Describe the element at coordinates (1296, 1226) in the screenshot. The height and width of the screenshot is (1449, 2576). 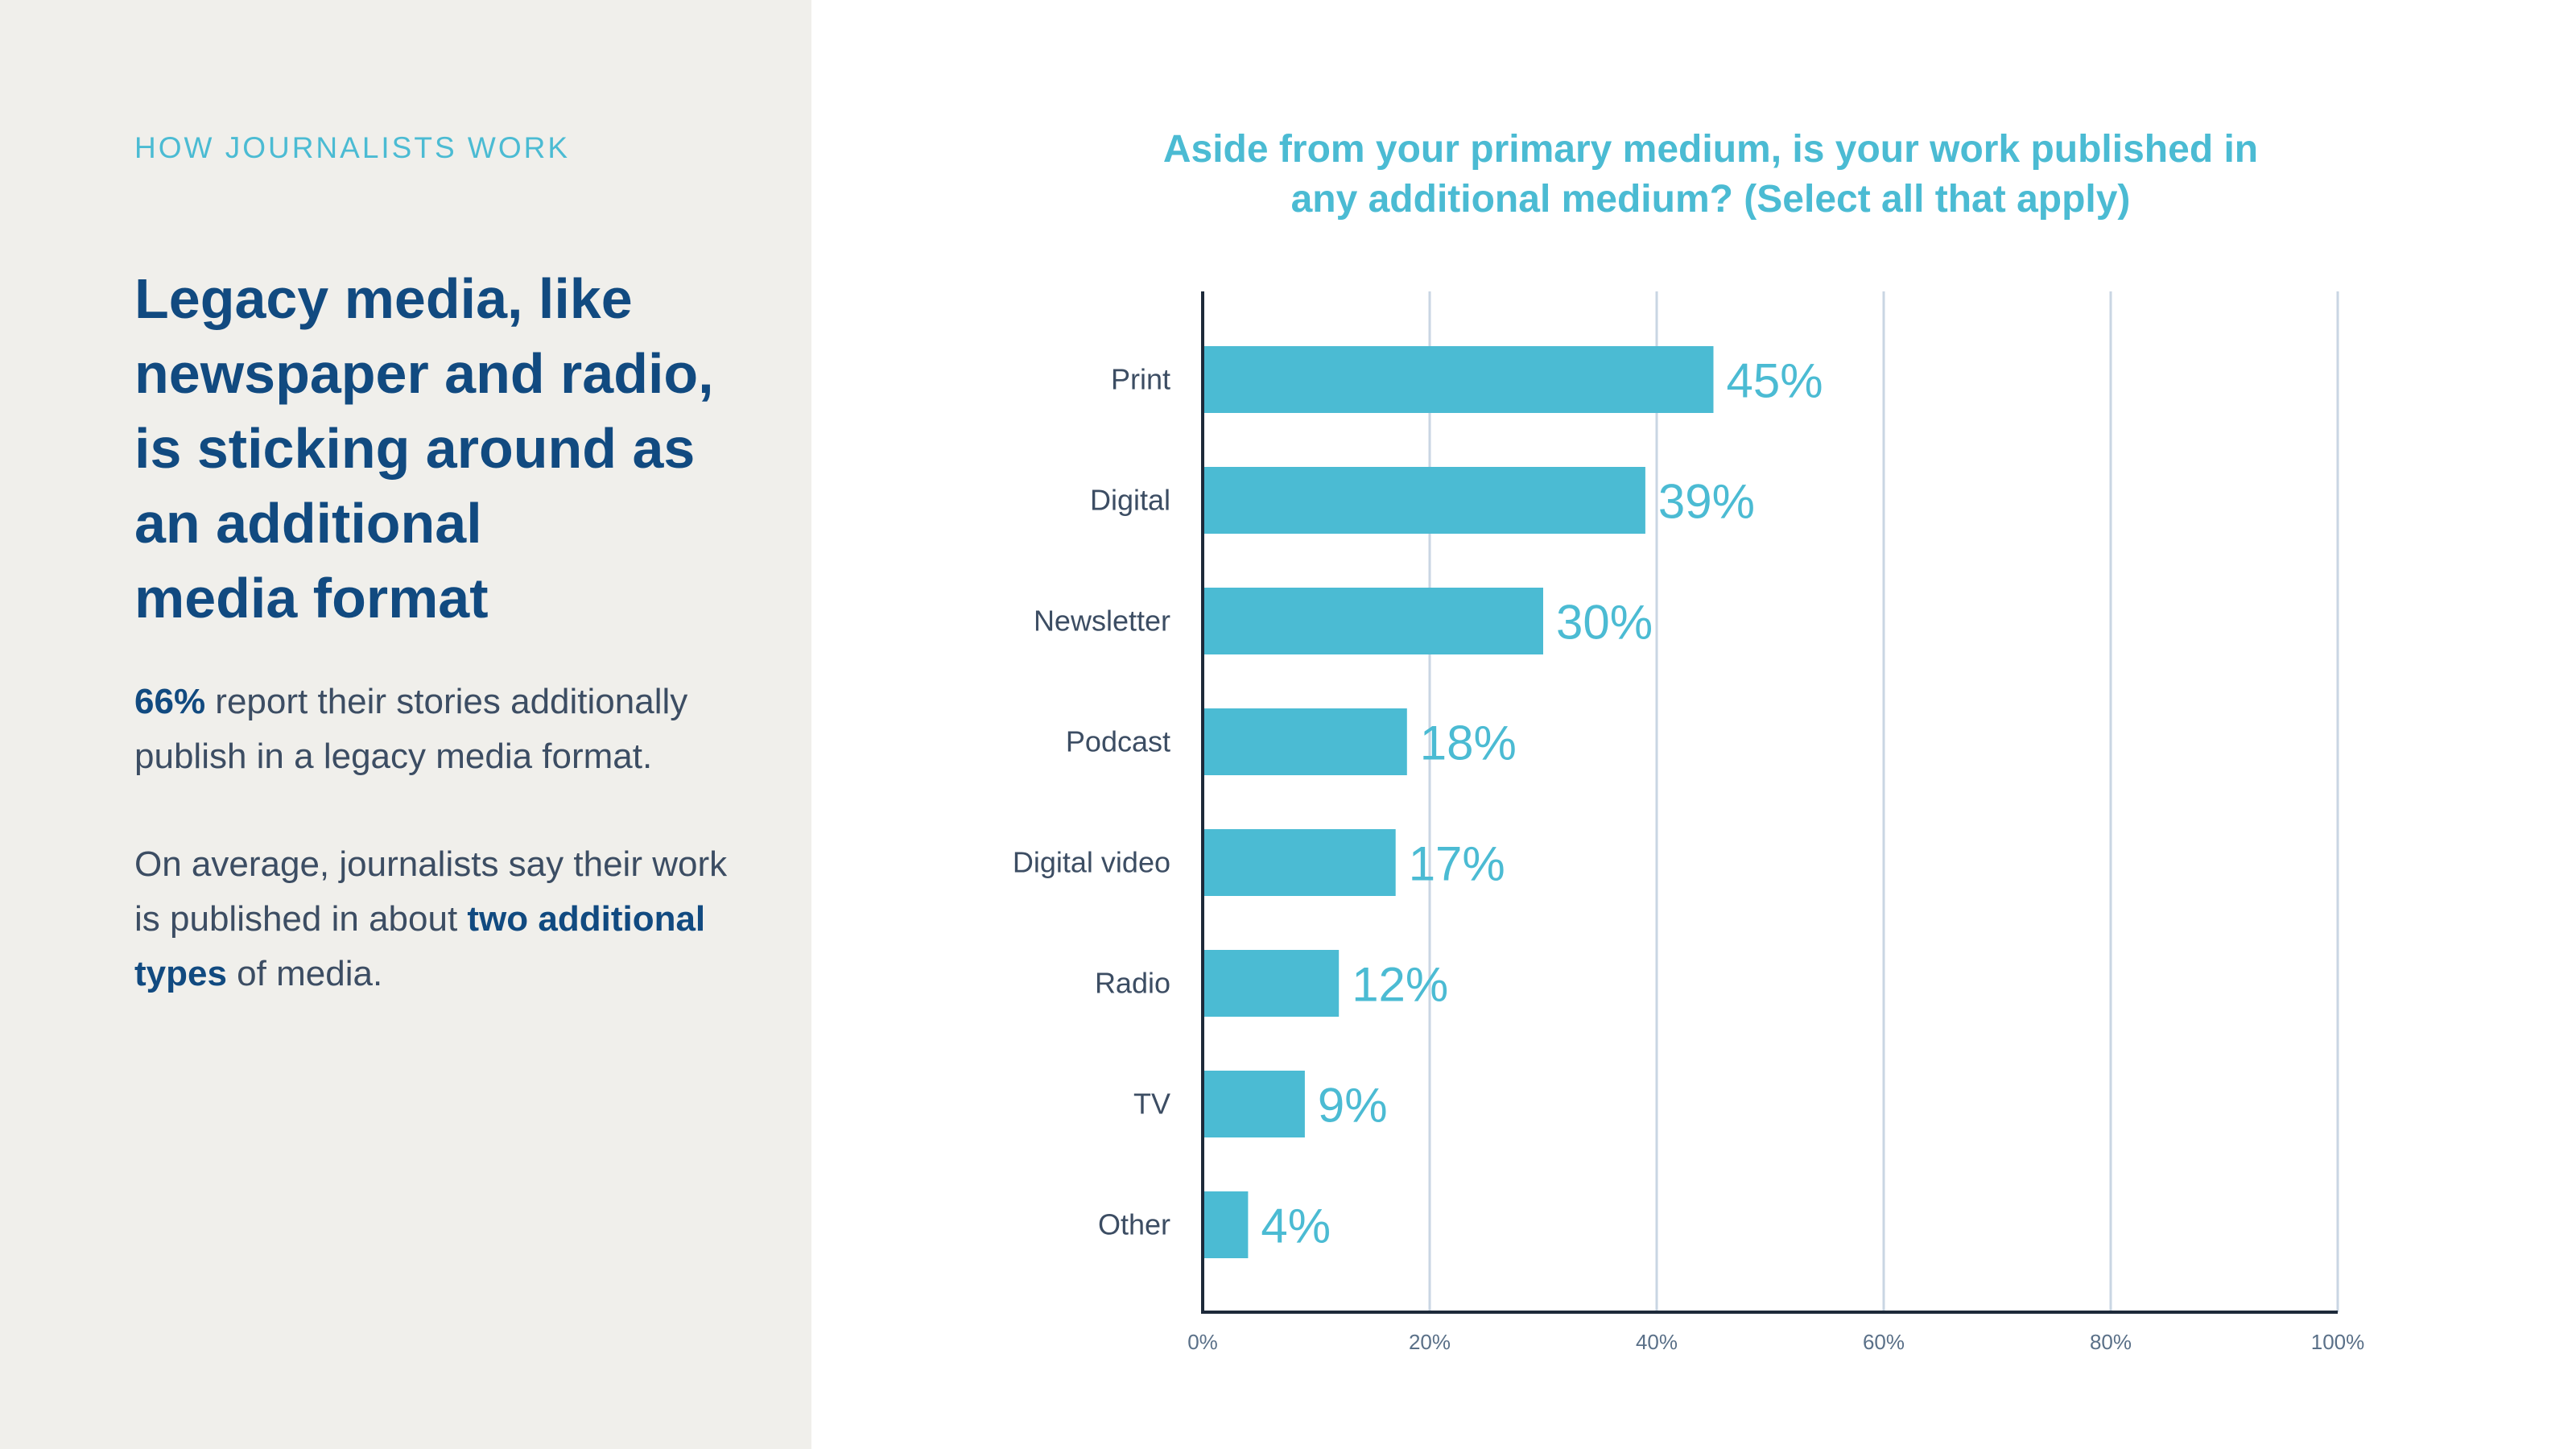
I see `value-label: 4%` at that location.